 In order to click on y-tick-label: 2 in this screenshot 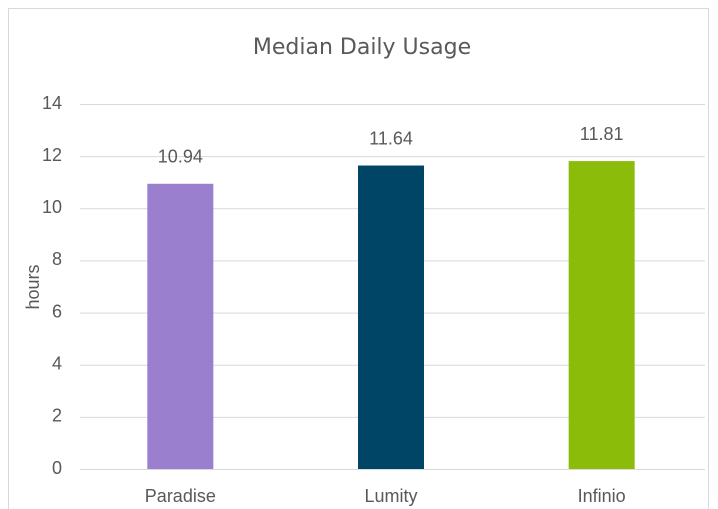, I will do `click(57, 416)`.